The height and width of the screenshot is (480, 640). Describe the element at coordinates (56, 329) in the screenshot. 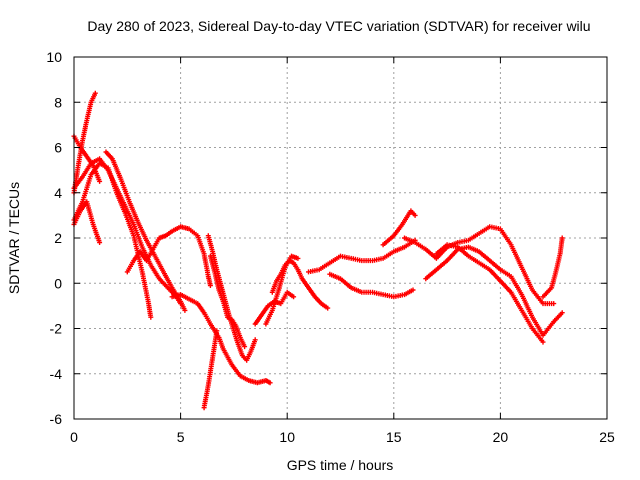

I see `y-tick-label: -2` at that location.